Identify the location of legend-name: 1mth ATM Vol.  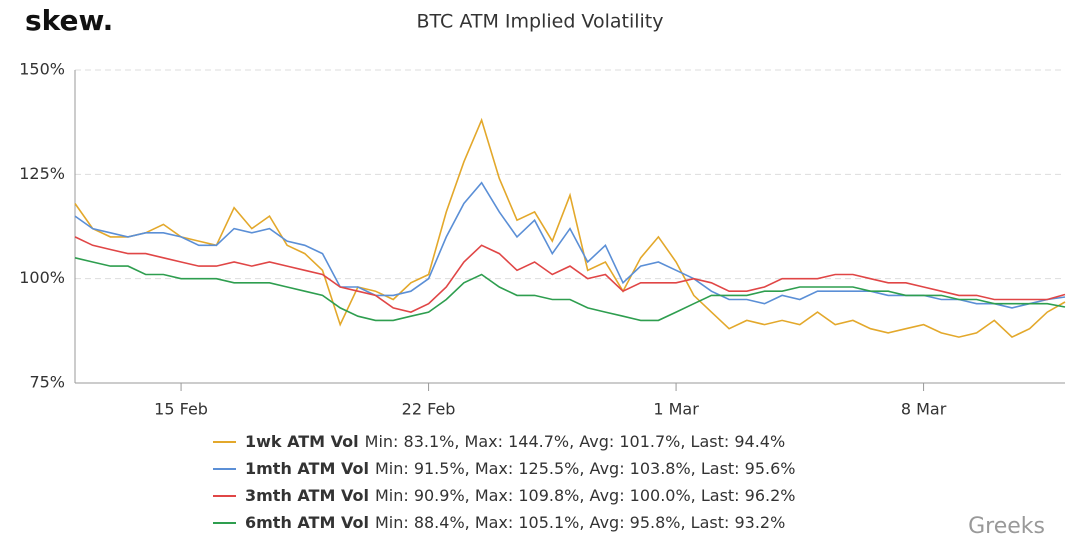
(307, 468).